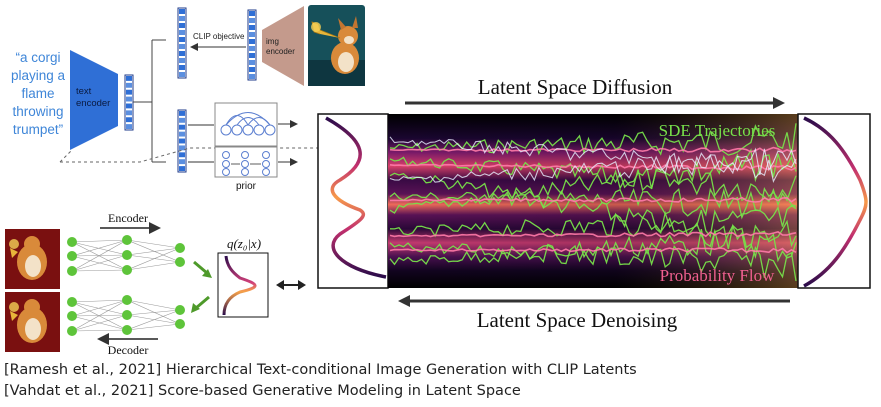  Describe the element at coordinates (37, 57) in the screenshot. I see `prompt-line-1: “a corgi` at that location.